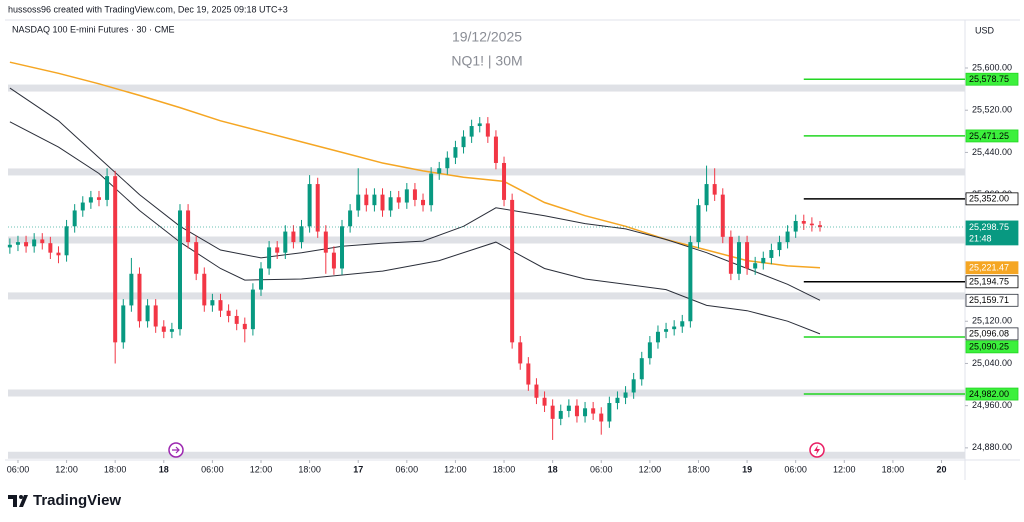 The width and height of the screenshot is (1024, 522). What do you see at coordinates (164, 469) in the screenshot?
I see `x-tick-label: 18` at bounding box center [164, 469].